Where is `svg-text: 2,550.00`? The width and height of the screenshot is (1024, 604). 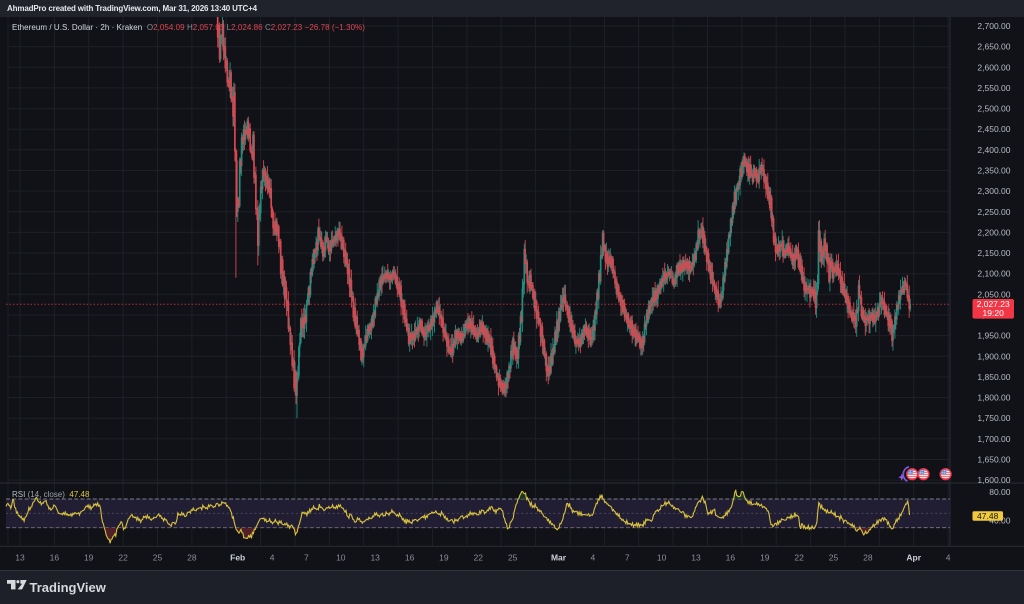
svg-text: 2,550.00 is located at coordinates (993, 88).